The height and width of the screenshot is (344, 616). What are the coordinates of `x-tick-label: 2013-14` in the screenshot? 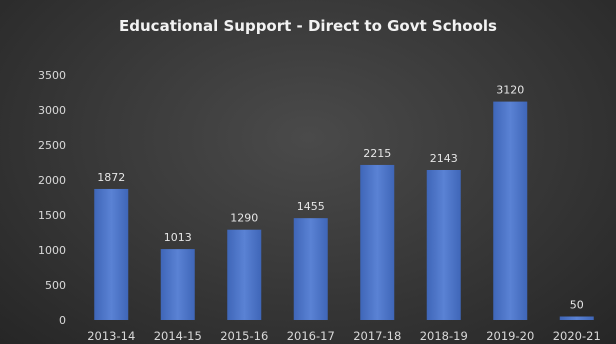 It's located at (111, 336).